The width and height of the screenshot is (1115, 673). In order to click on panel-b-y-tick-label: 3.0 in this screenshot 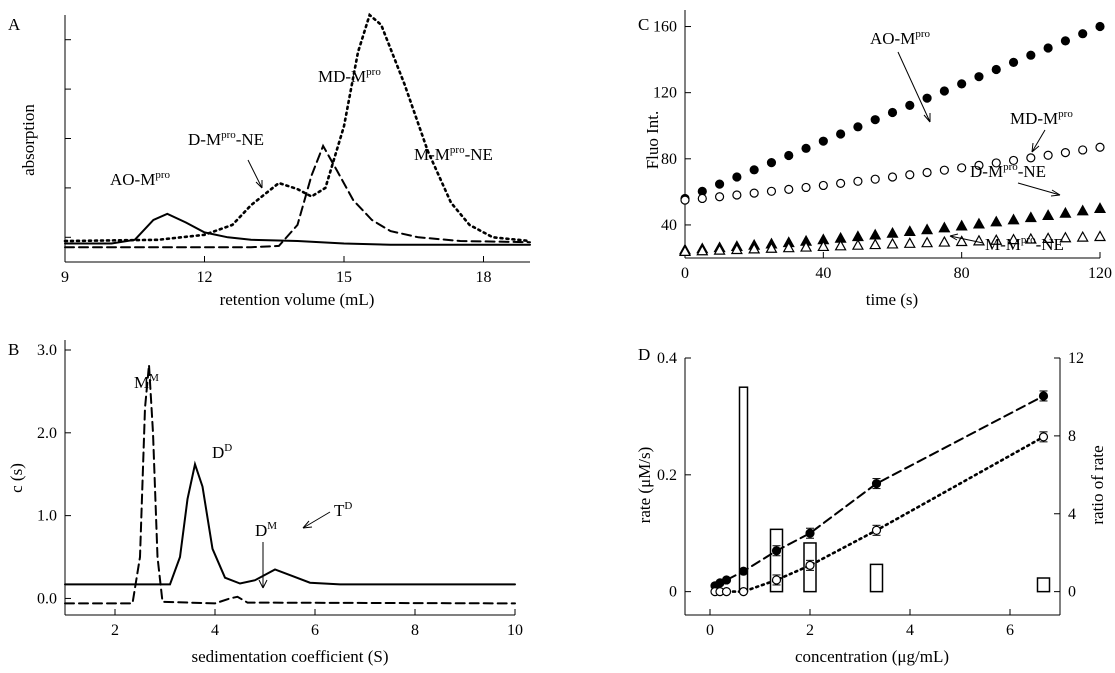, I will do `click(47, 350)`.